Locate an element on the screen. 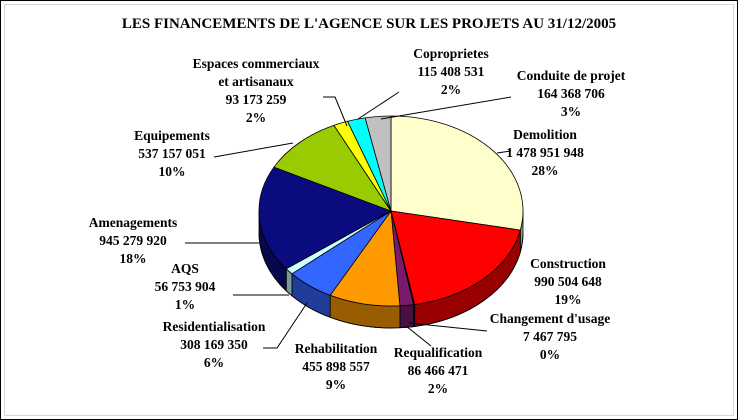  label-value-residentialisation: 308 169 350 is located at coordinates (214, 344).